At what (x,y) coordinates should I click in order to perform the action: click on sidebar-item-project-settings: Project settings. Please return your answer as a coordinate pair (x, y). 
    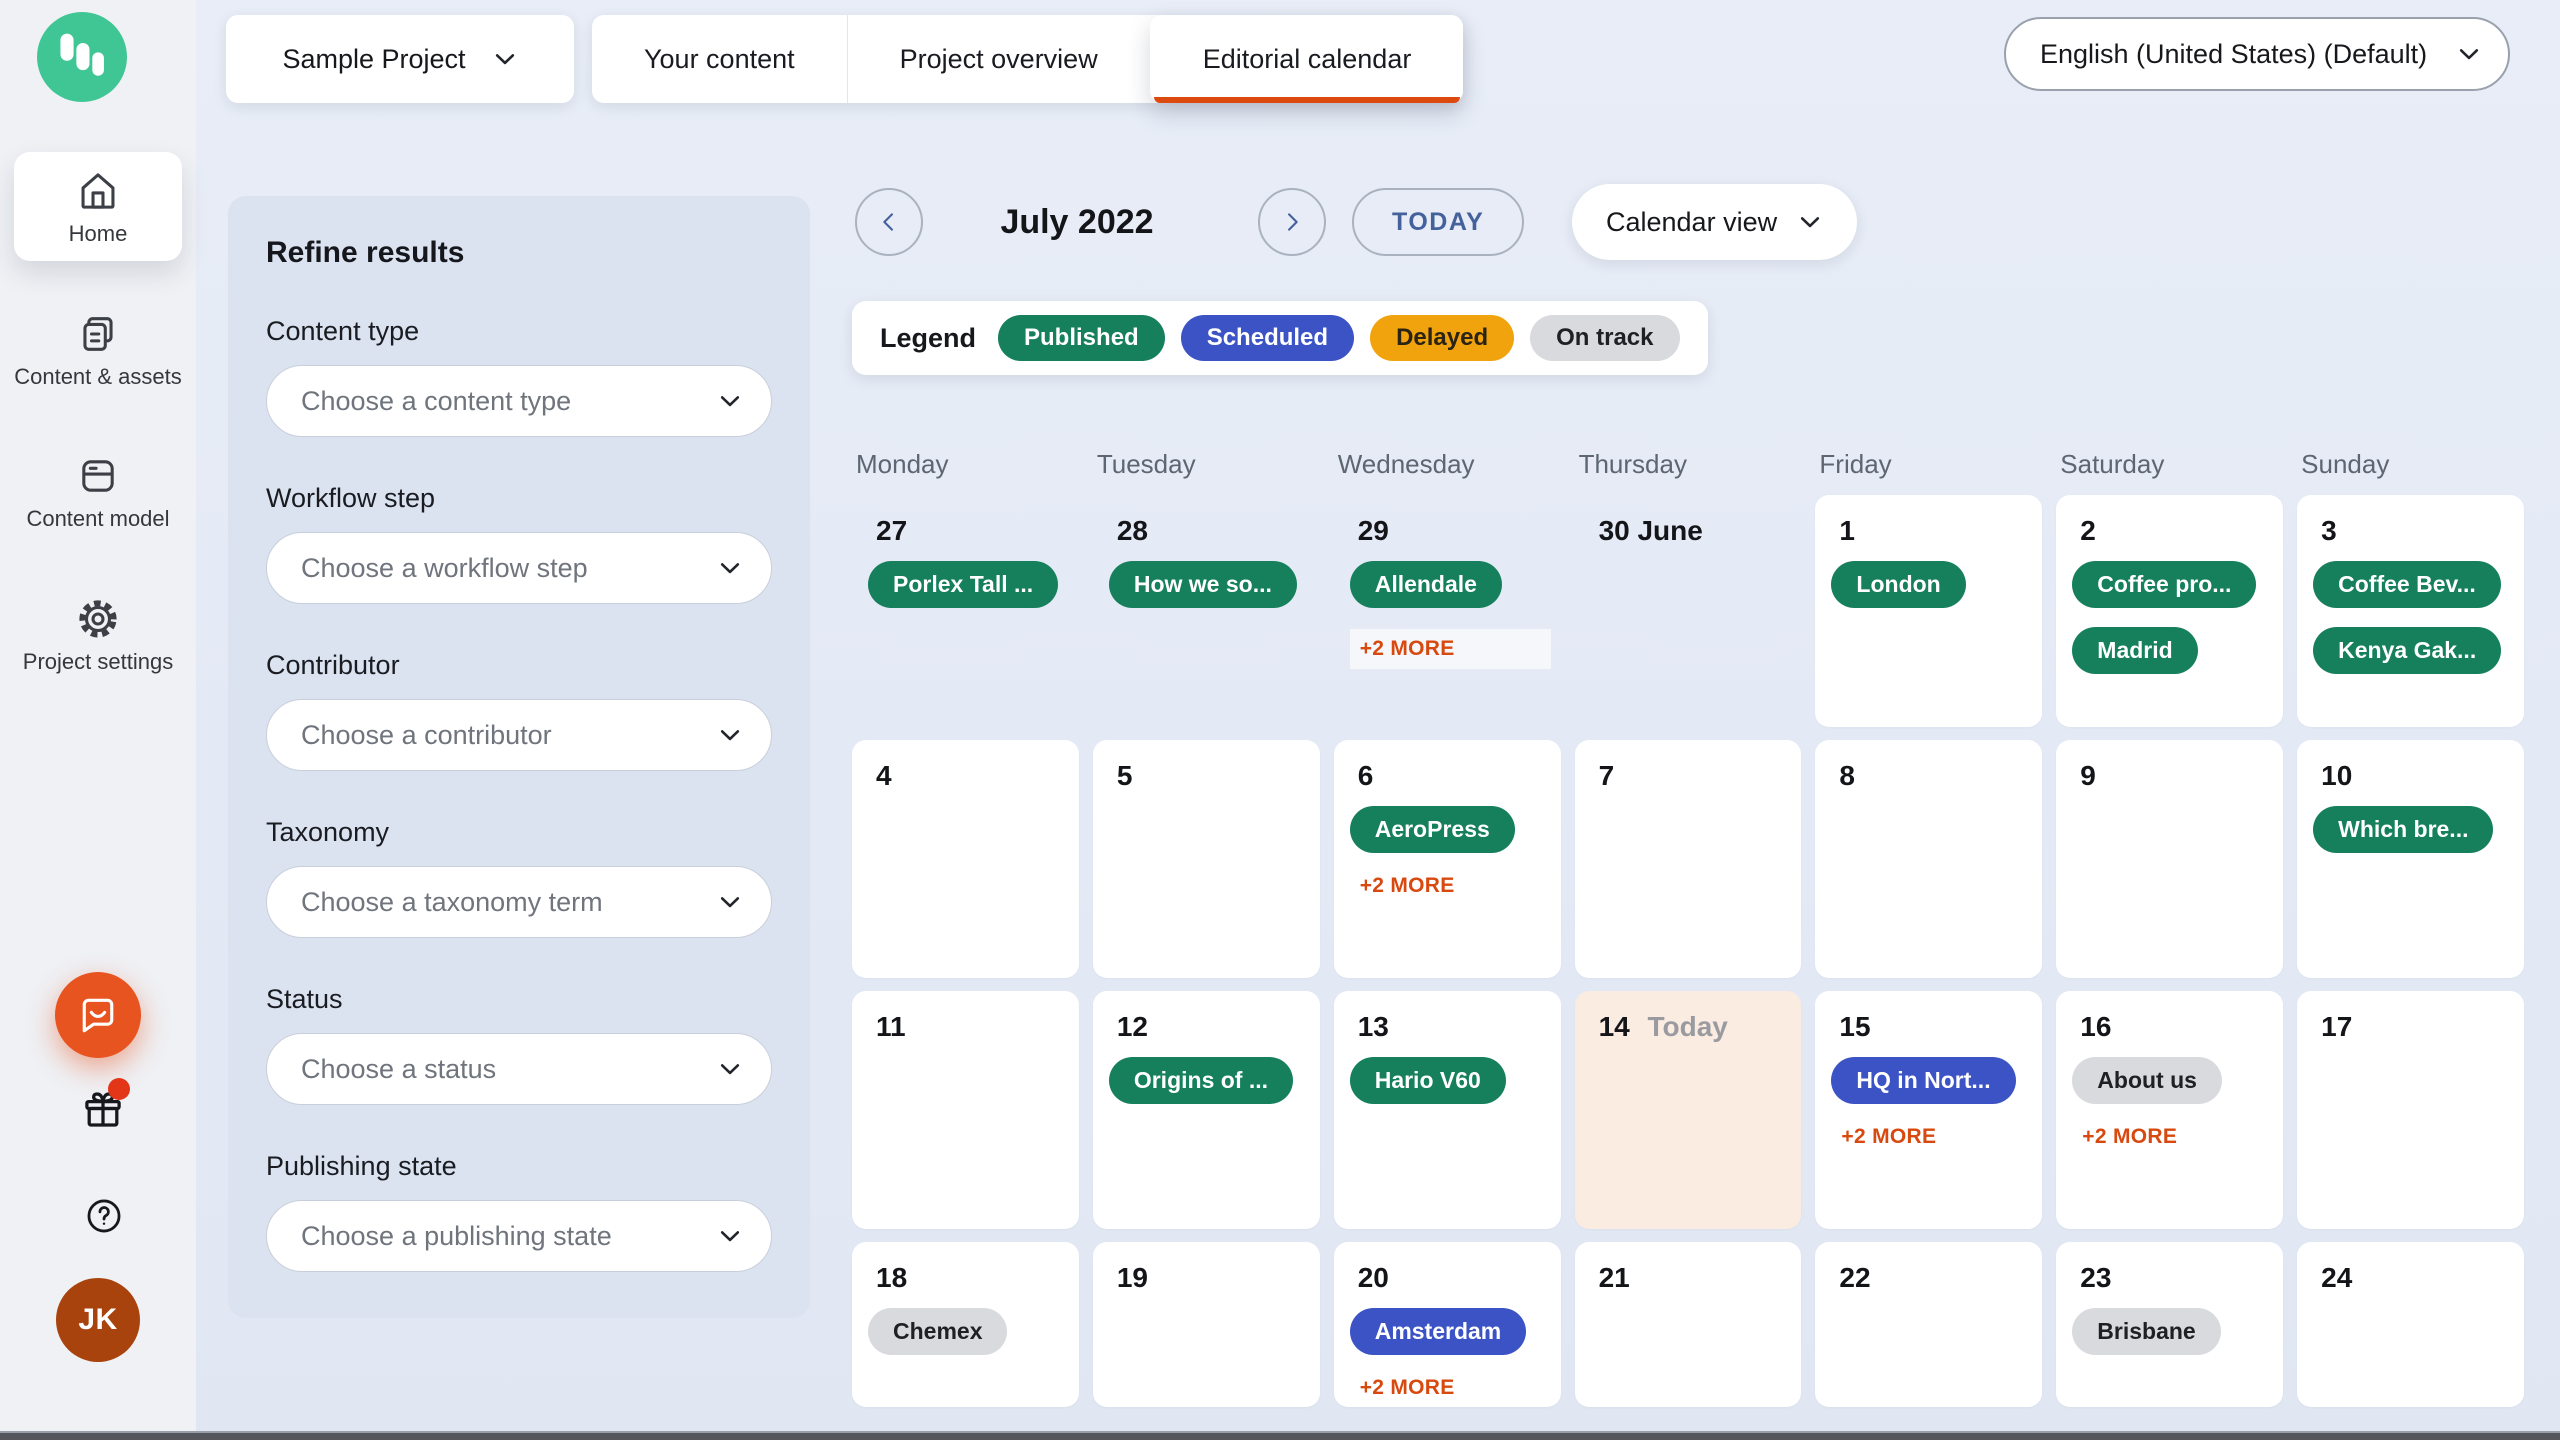
    Looking at the image, I should click on (98, 634).